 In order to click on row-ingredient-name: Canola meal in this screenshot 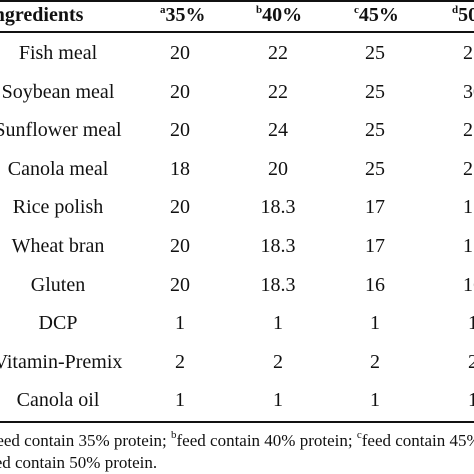, I will do `click(58, 169)`.